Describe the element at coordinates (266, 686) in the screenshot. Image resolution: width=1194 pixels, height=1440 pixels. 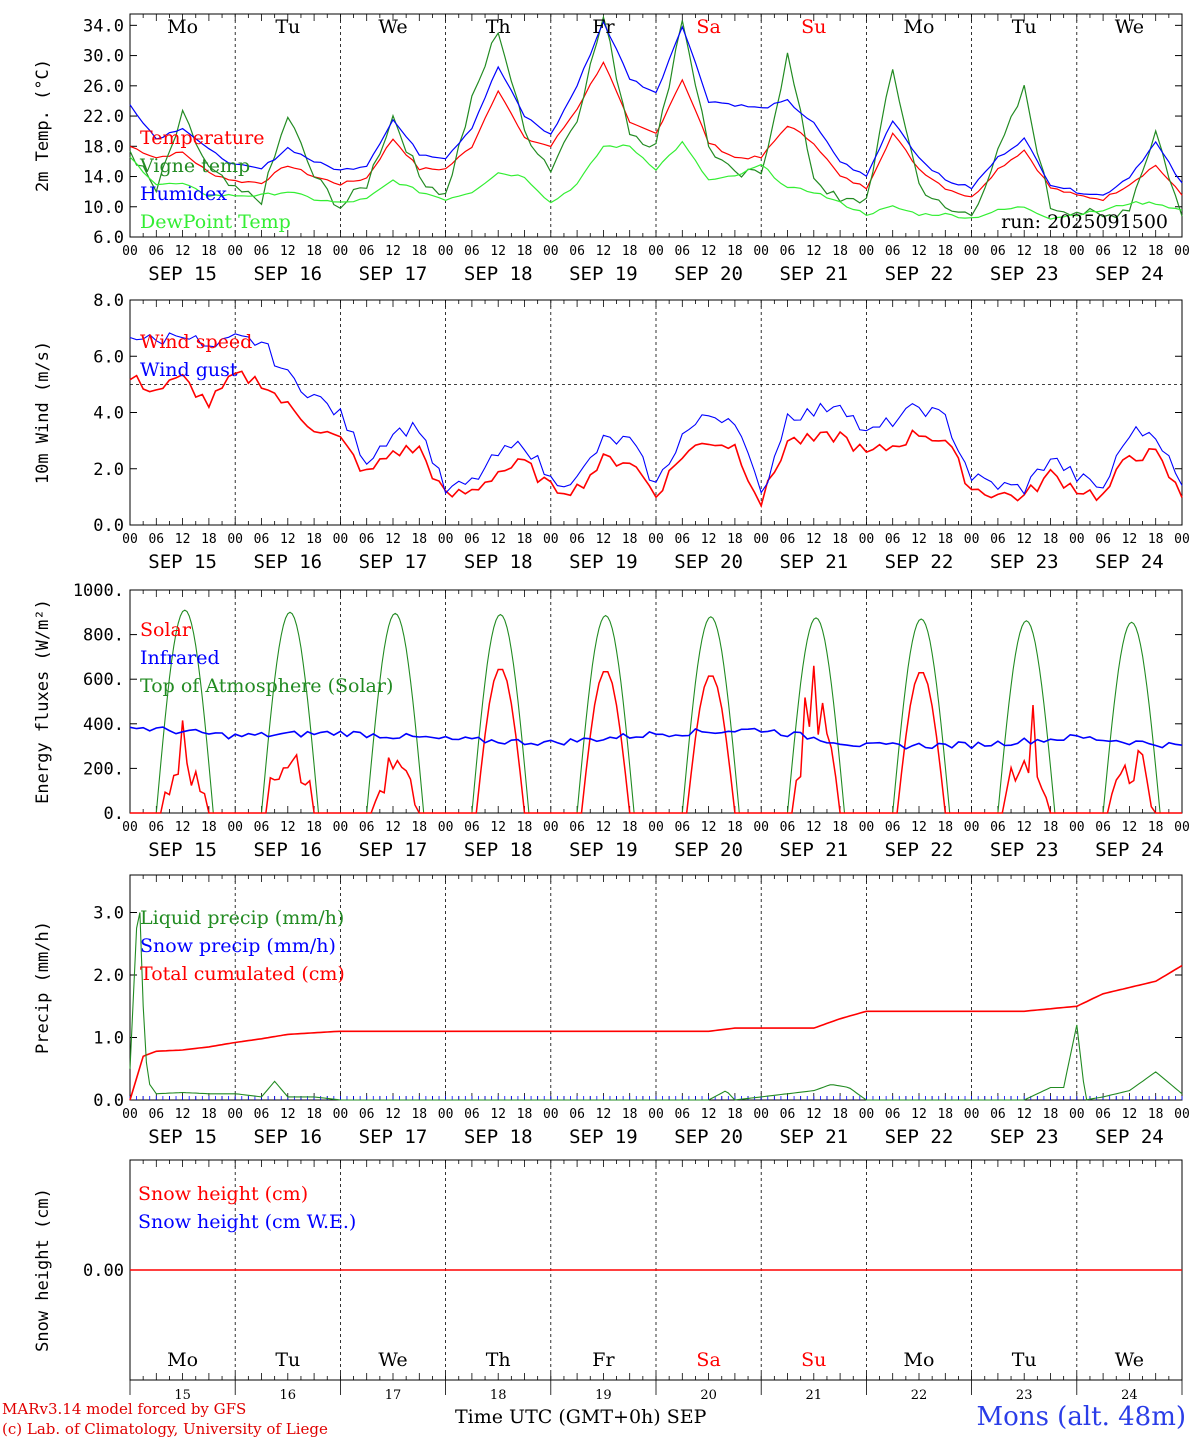
I see `legend-entry: Top of Atmosphere (Solar)` at that location.